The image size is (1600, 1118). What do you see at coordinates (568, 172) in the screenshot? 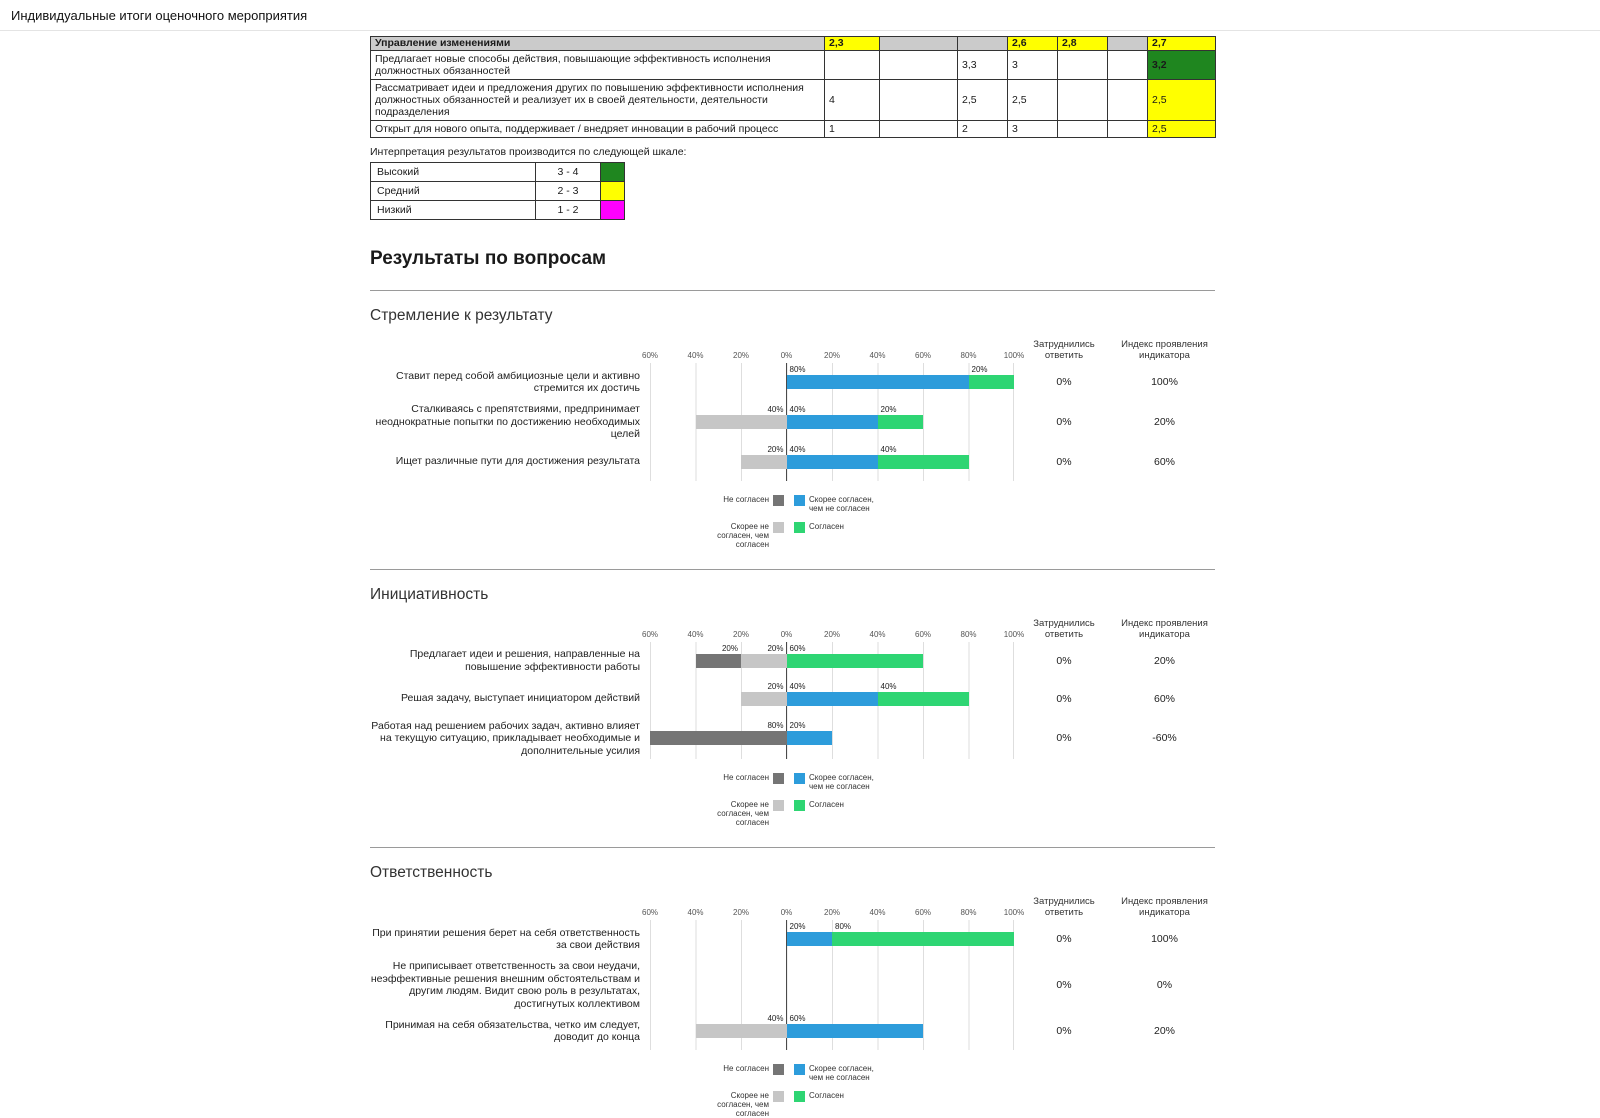
I see `scale-range-value: 3 - 4` at bounding box center [568, 172].